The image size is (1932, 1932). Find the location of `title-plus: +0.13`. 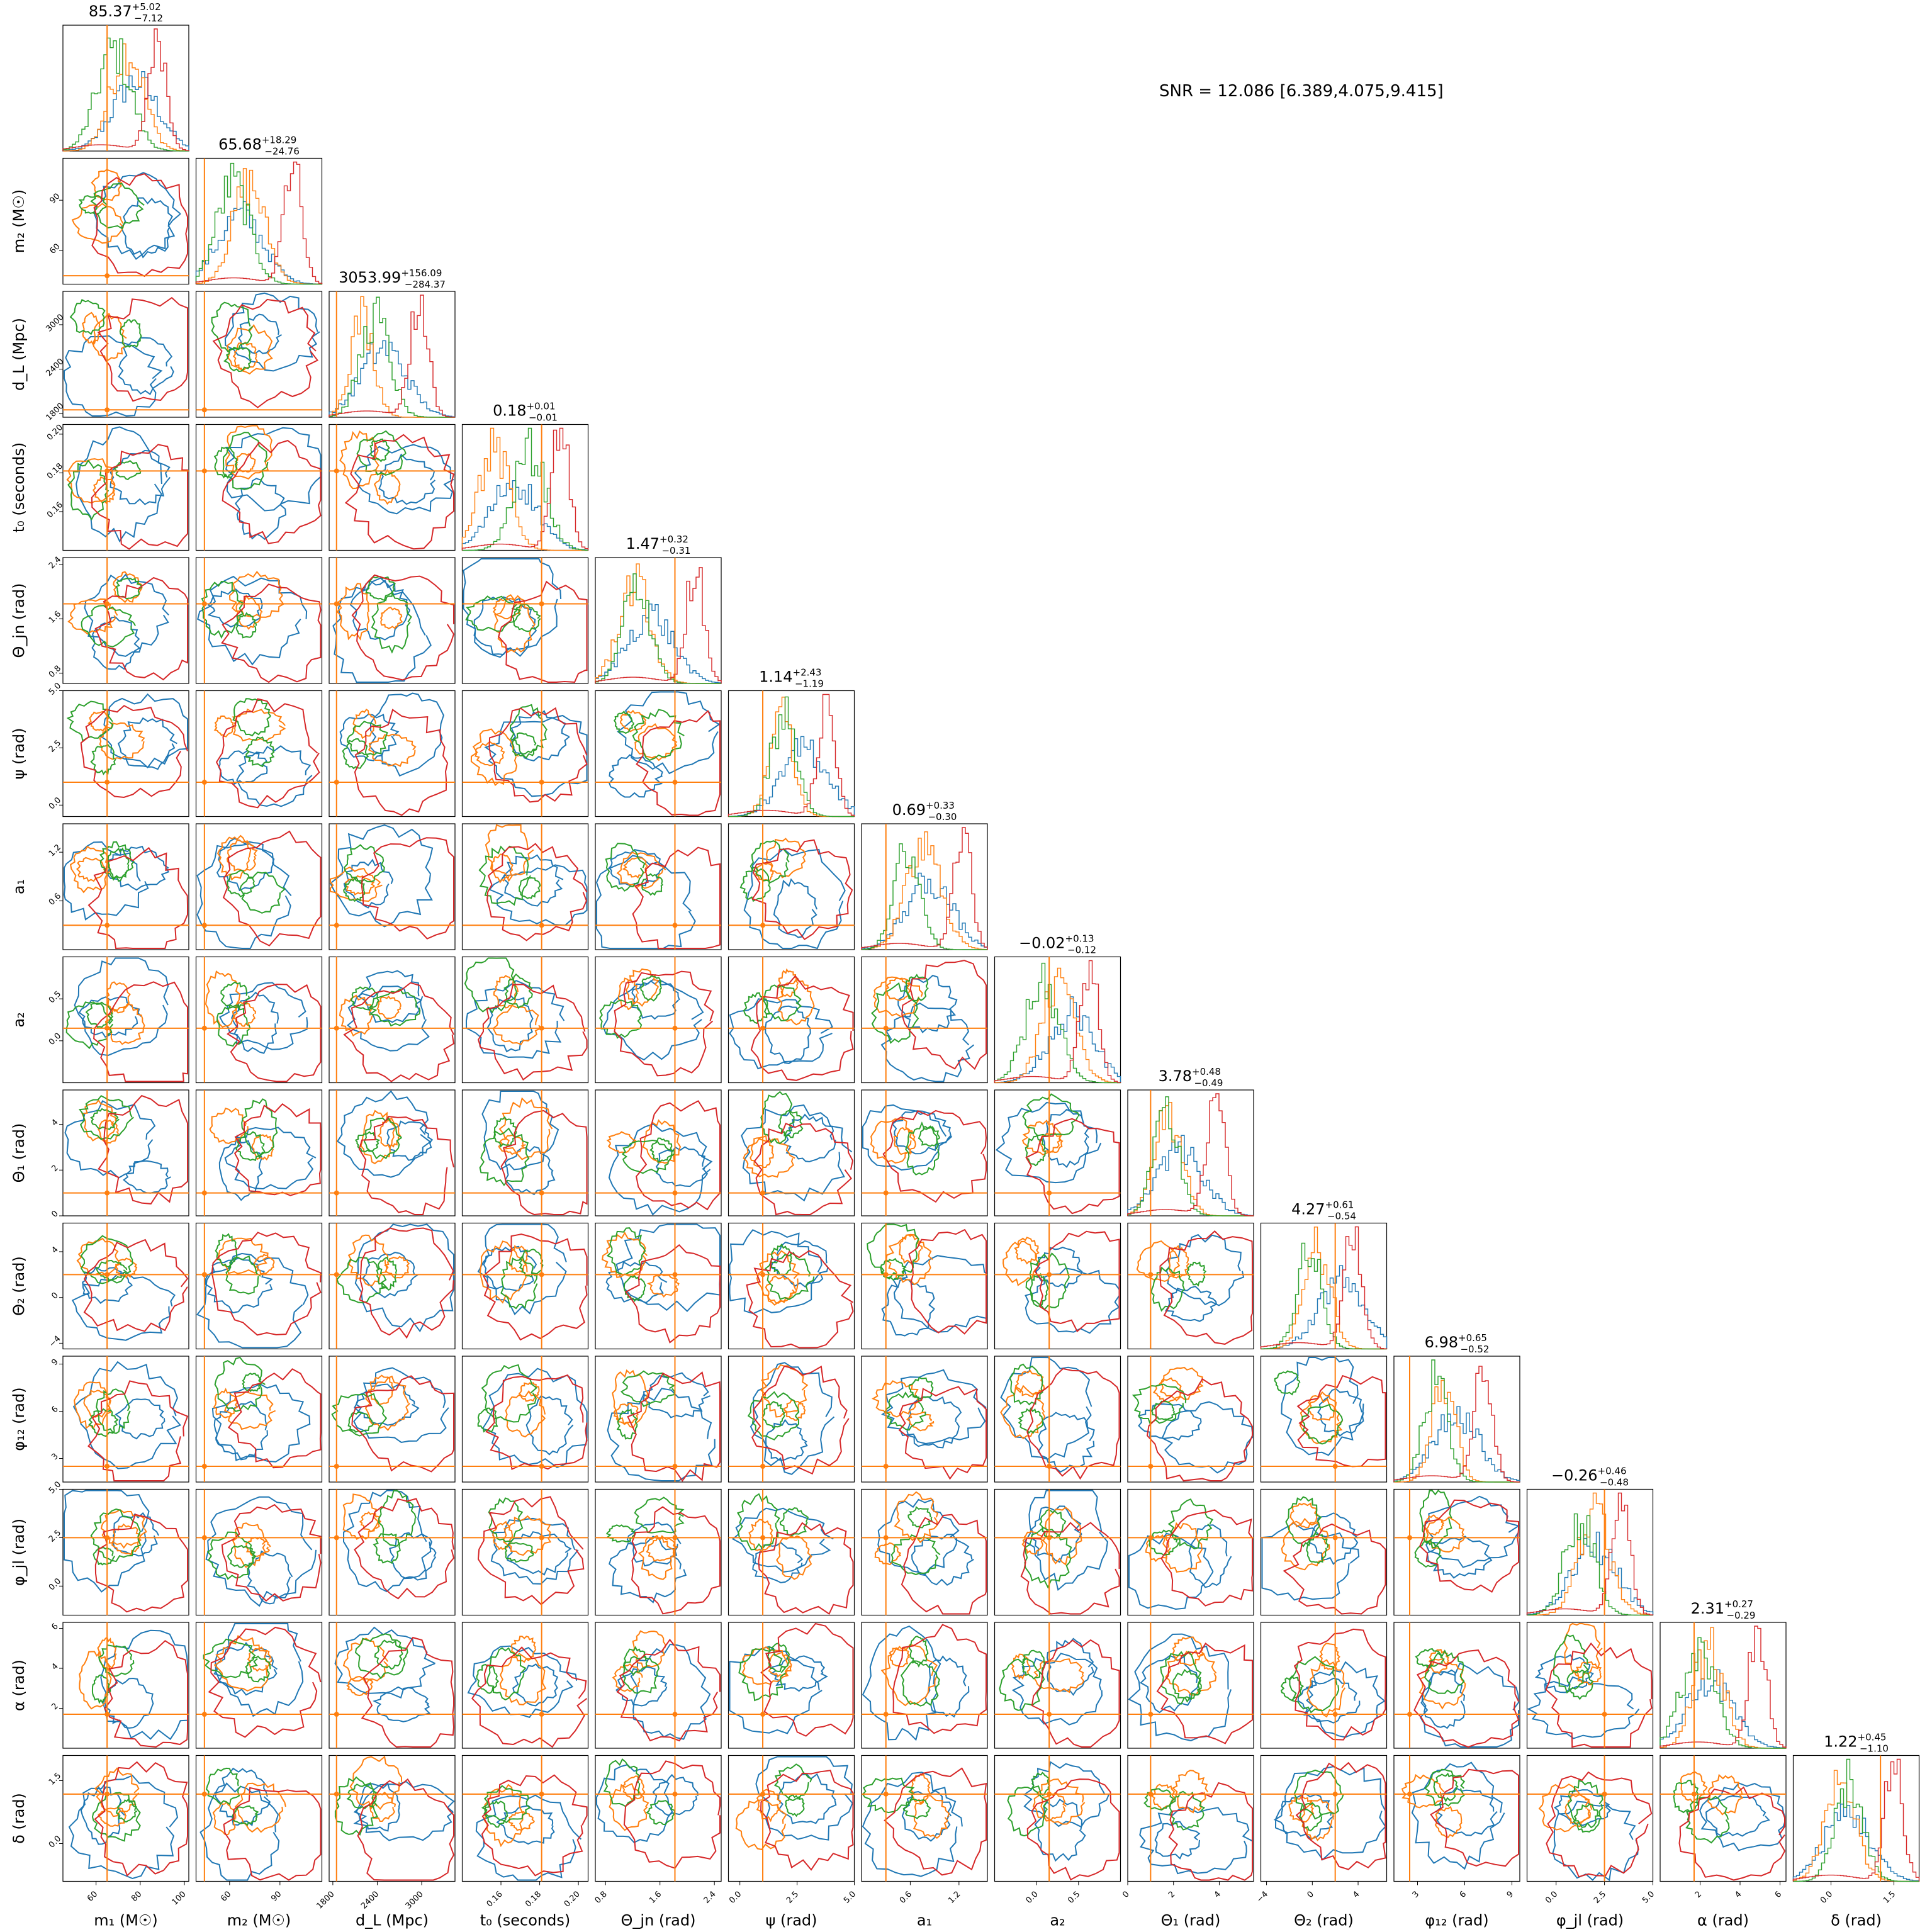

title-plus: +0.13 is located at coordinates (1079, 939).